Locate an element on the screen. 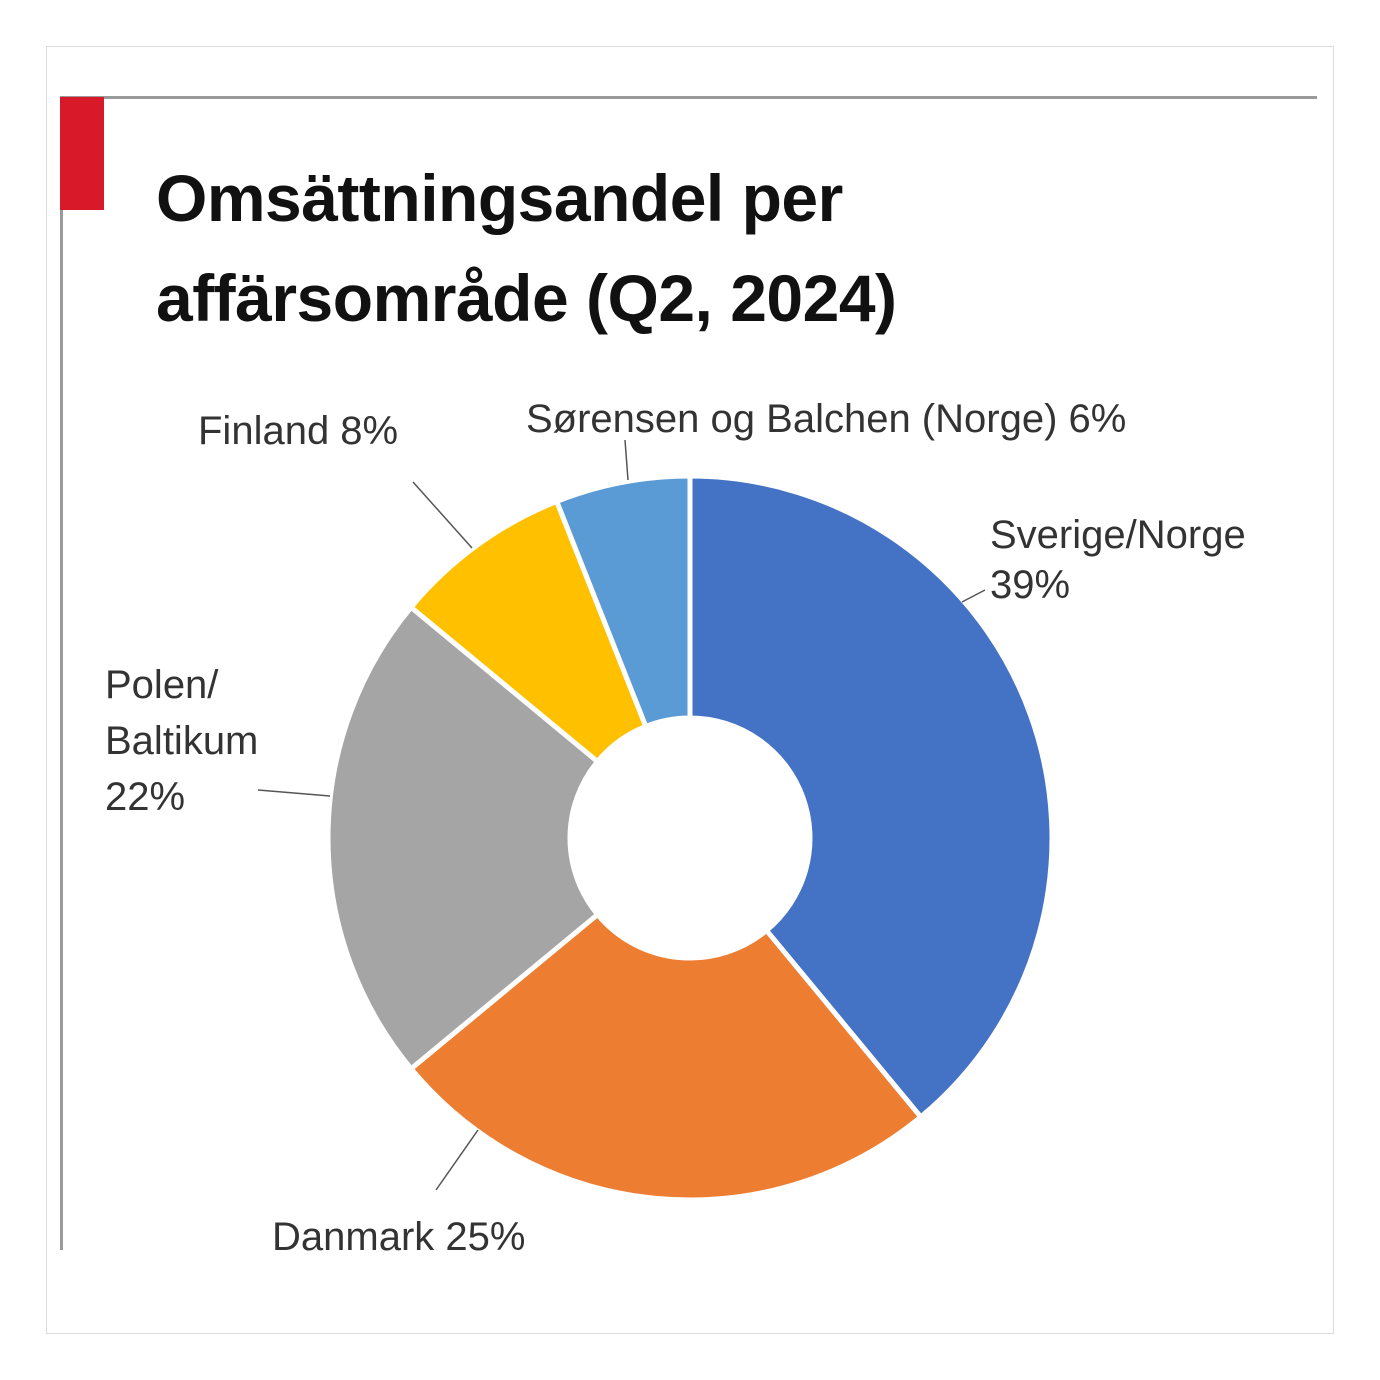 The height and width of the screenshot is (1380, 1380). slice-danmark is located at coordinates (666, 1056).